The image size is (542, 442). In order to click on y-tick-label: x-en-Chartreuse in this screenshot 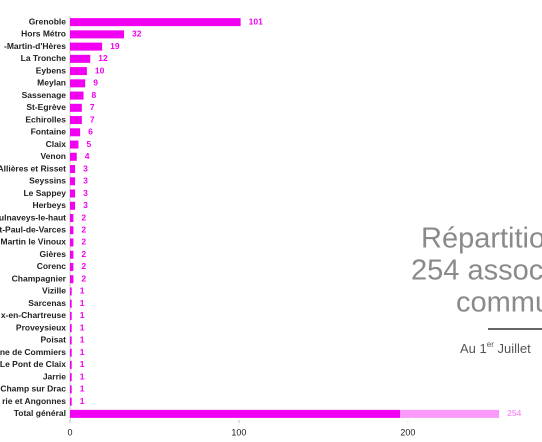, I will do `click(33, 315)`.